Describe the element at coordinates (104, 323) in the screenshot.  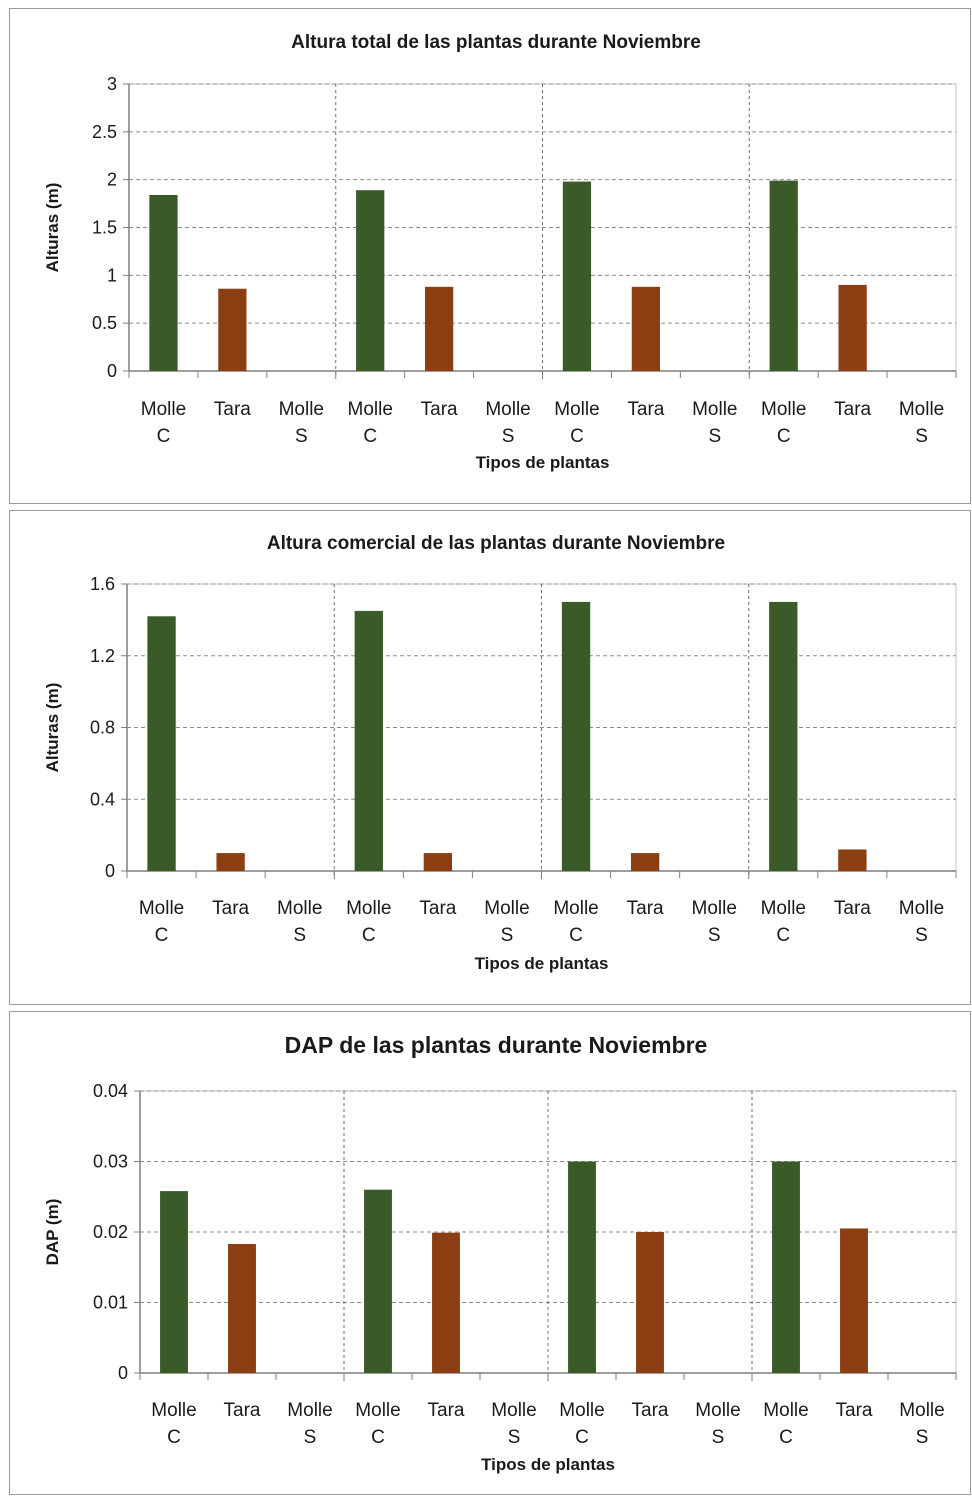
I see `y-tick-label: 0.5` at that location.